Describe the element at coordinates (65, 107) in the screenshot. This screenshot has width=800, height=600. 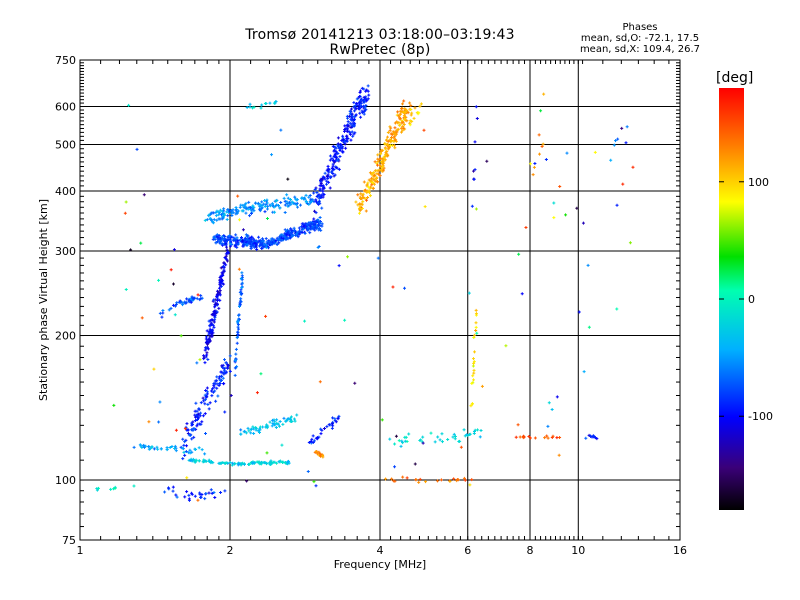
I see `y-tick-label: 600` at that location.